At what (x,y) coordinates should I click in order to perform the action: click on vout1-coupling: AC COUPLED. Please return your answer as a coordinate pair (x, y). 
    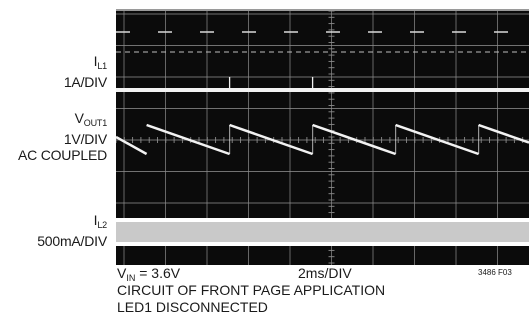
    Looking at the image, I should click on (62, 155).